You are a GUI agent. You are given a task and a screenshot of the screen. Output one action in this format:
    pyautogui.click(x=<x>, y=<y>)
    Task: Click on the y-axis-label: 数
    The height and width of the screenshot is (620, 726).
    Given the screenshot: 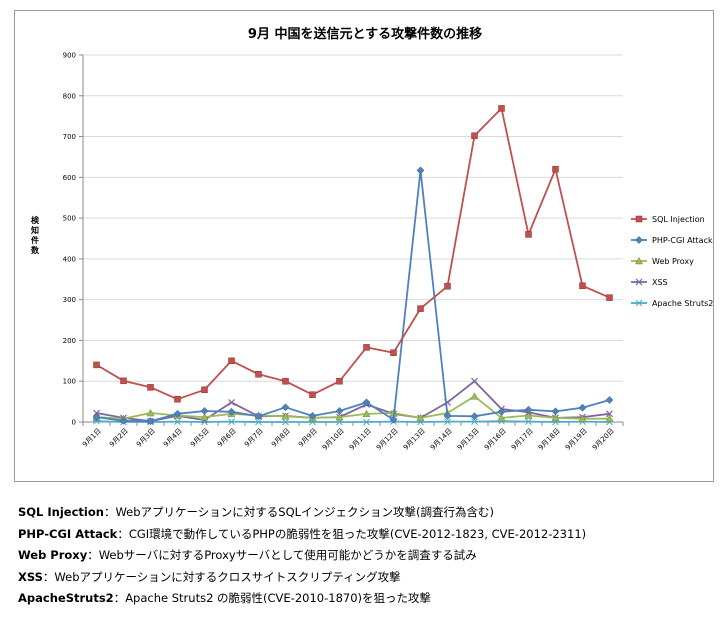 What is the action you would take?
    pyautogui.click(x=35, y=250)
    